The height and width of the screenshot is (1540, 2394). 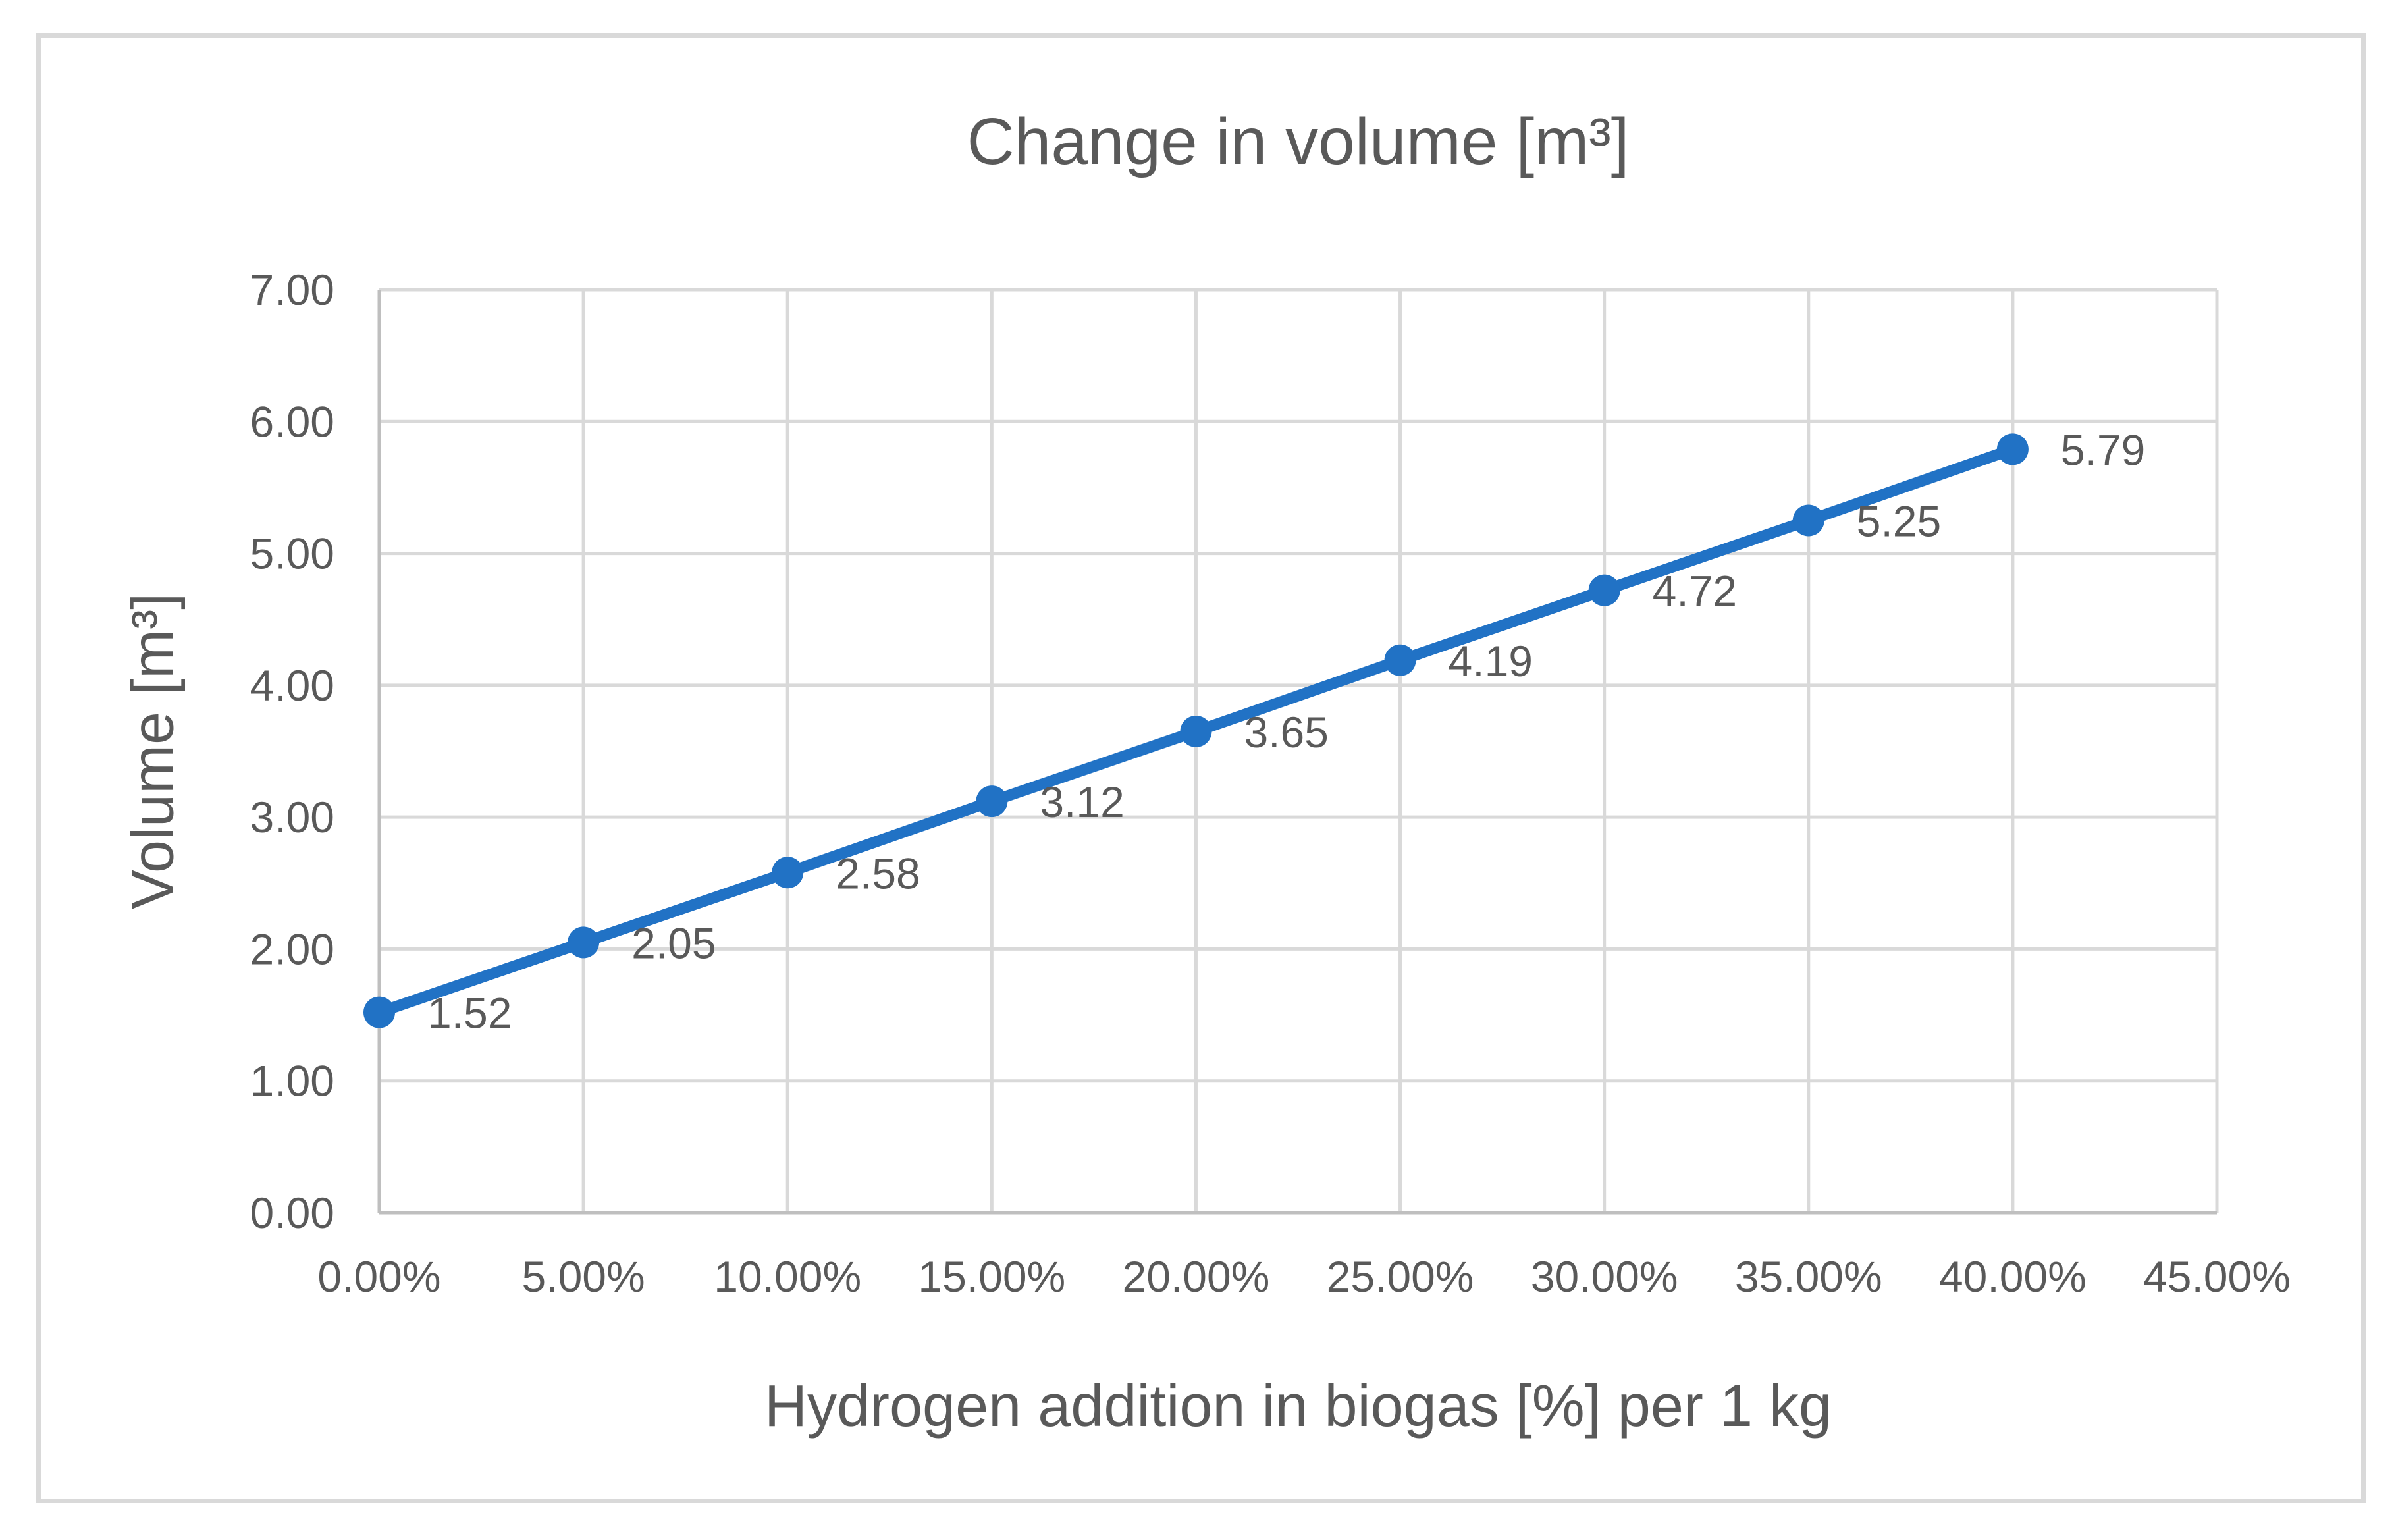 I want to click on x-tick-label: 0.00%, so click(x=379, y=1276).